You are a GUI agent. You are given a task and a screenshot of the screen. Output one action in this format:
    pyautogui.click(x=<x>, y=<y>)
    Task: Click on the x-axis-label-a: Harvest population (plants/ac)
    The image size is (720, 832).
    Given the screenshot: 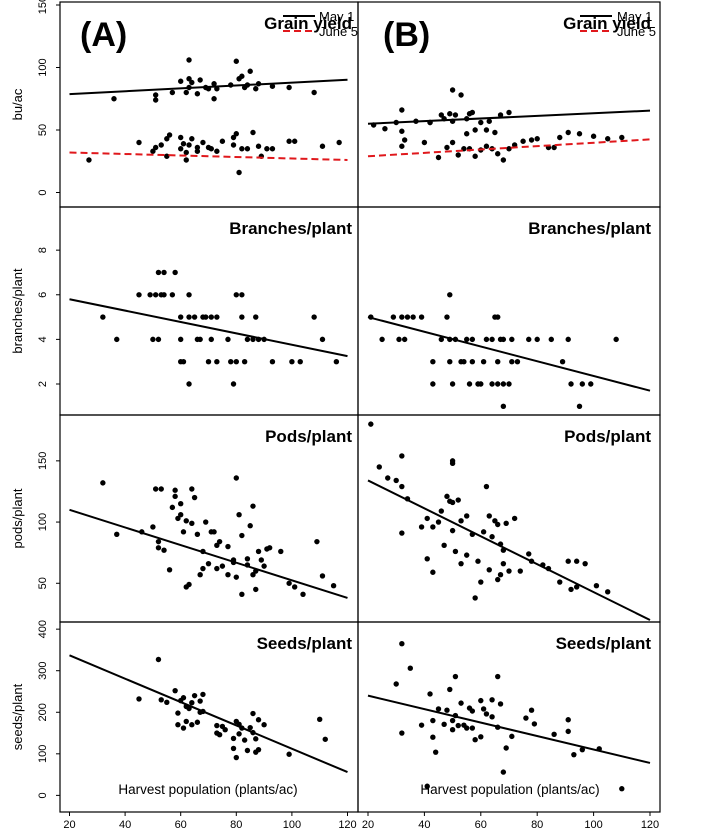 What is the action you would take?
    pyautogui.click(x=207, y=789)
    